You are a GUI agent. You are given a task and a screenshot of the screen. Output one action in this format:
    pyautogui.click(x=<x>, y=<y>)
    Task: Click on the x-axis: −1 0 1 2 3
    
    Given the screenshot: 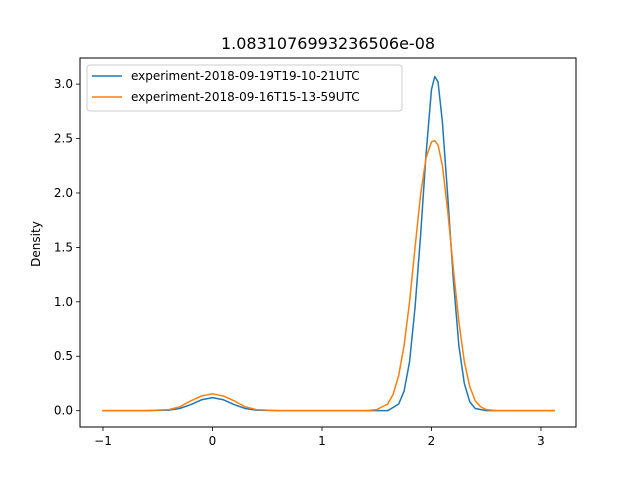 What is the action you would take?
    pyautogui.click(x=319, y=437)
    